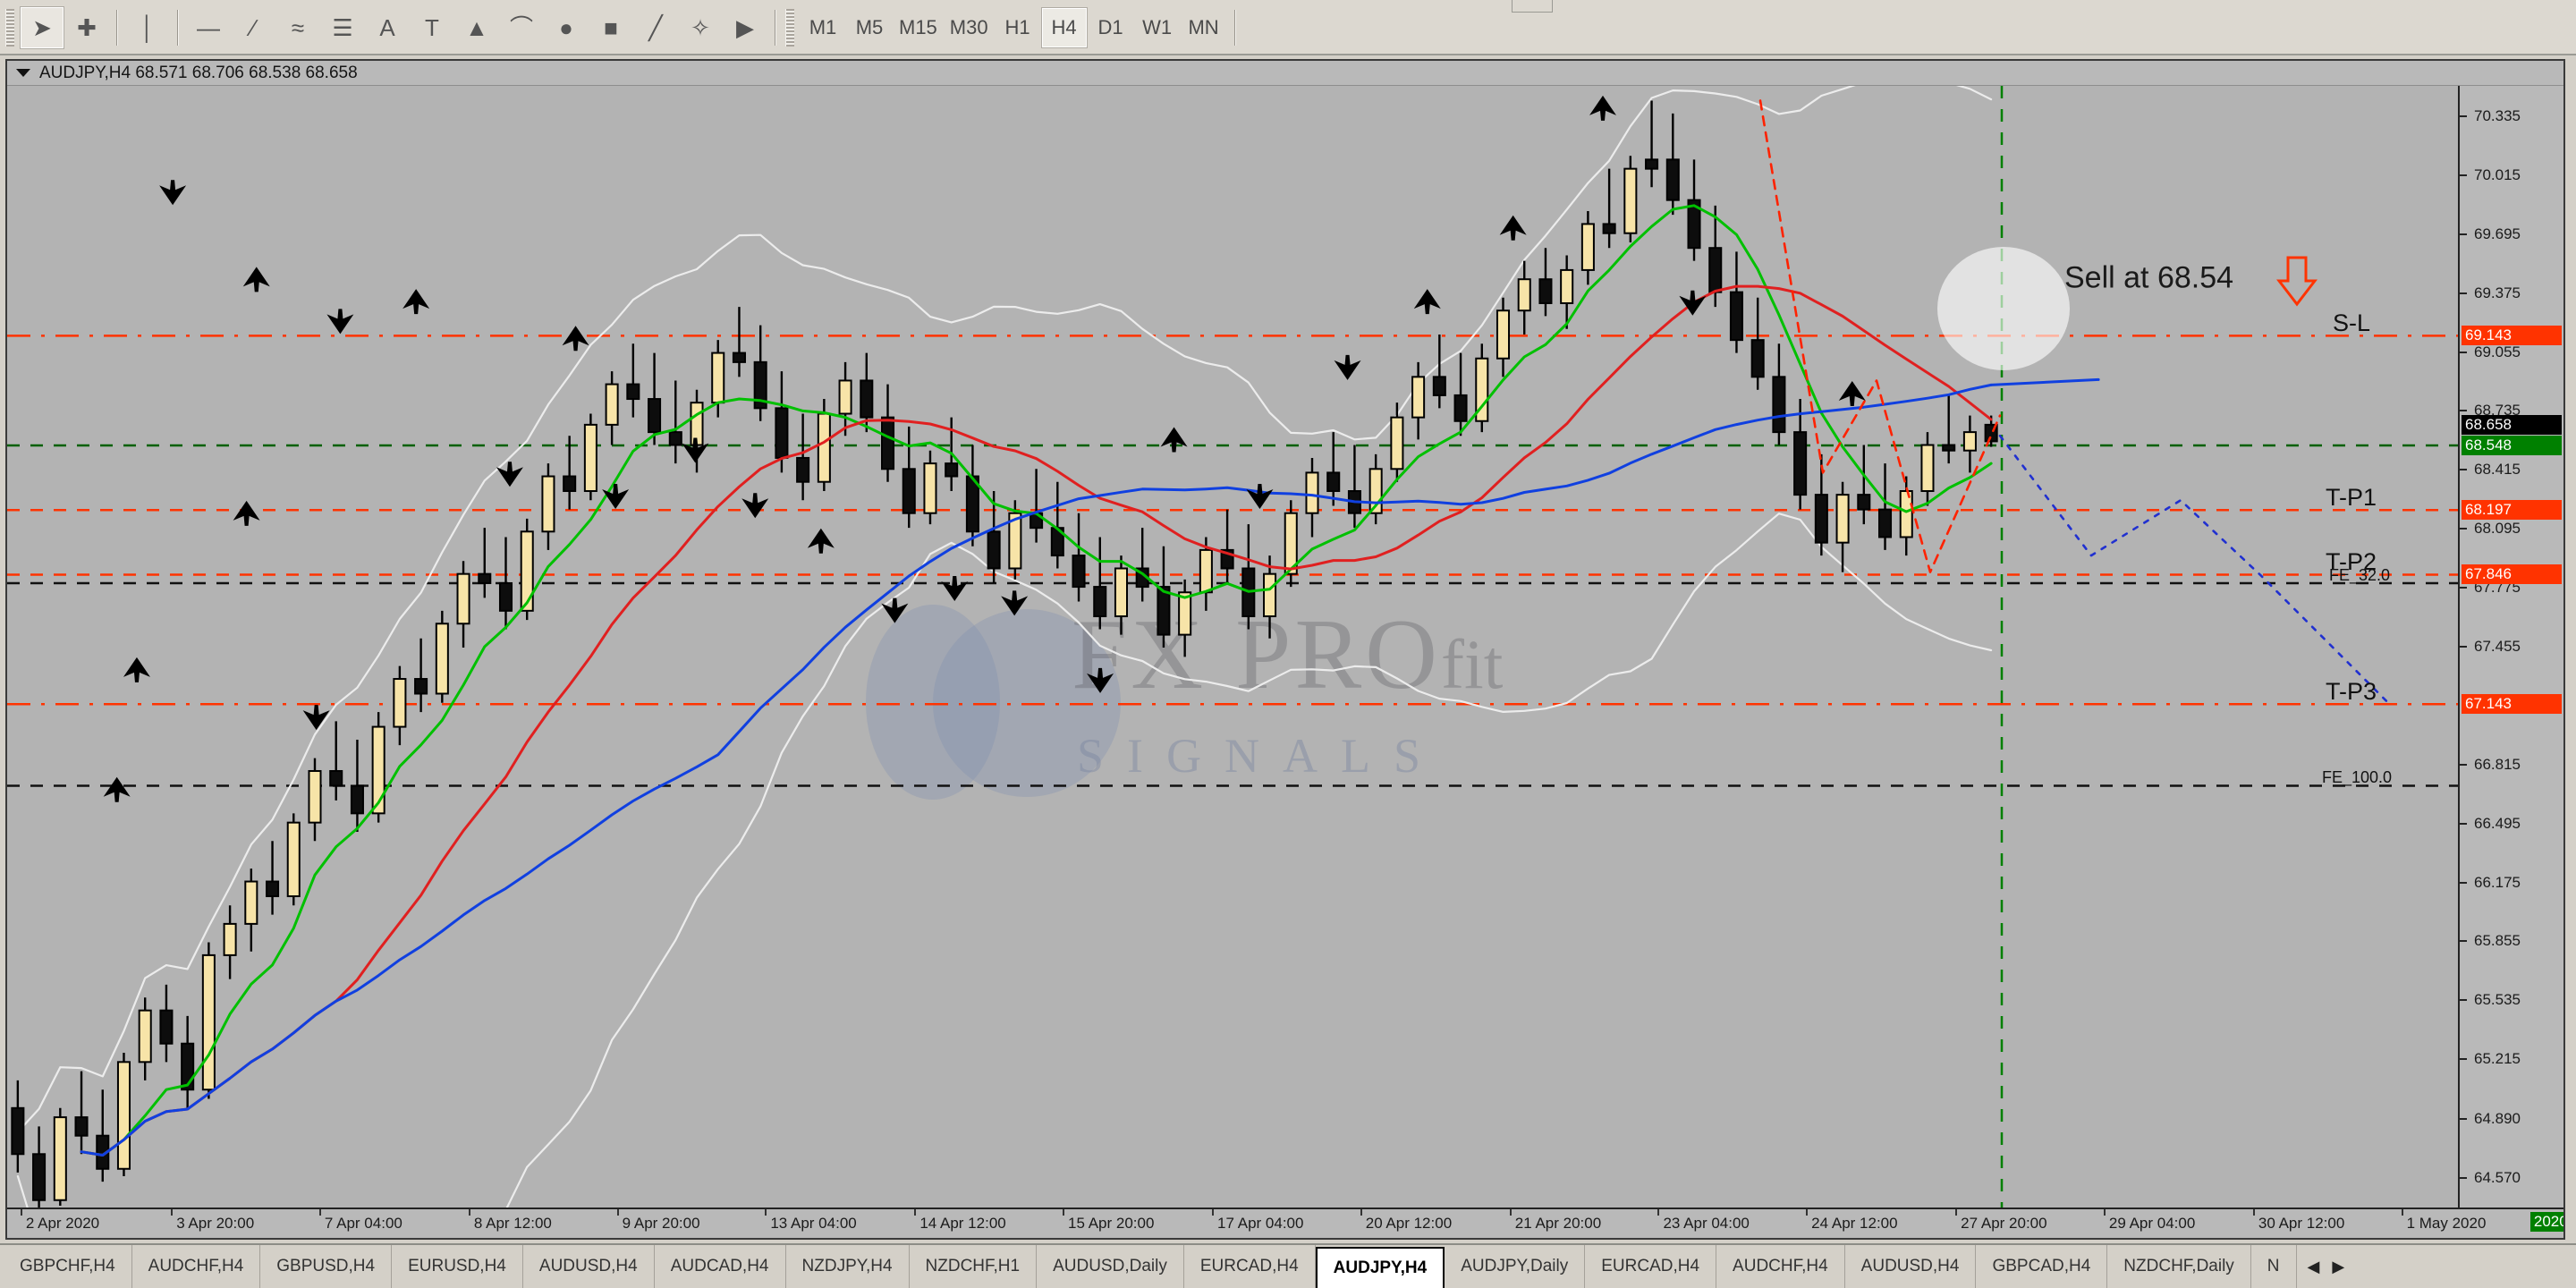  Describe the element at coordinates (1157, 27) in the screenshot. I see `timeframe-button-w1: W1` at that location.